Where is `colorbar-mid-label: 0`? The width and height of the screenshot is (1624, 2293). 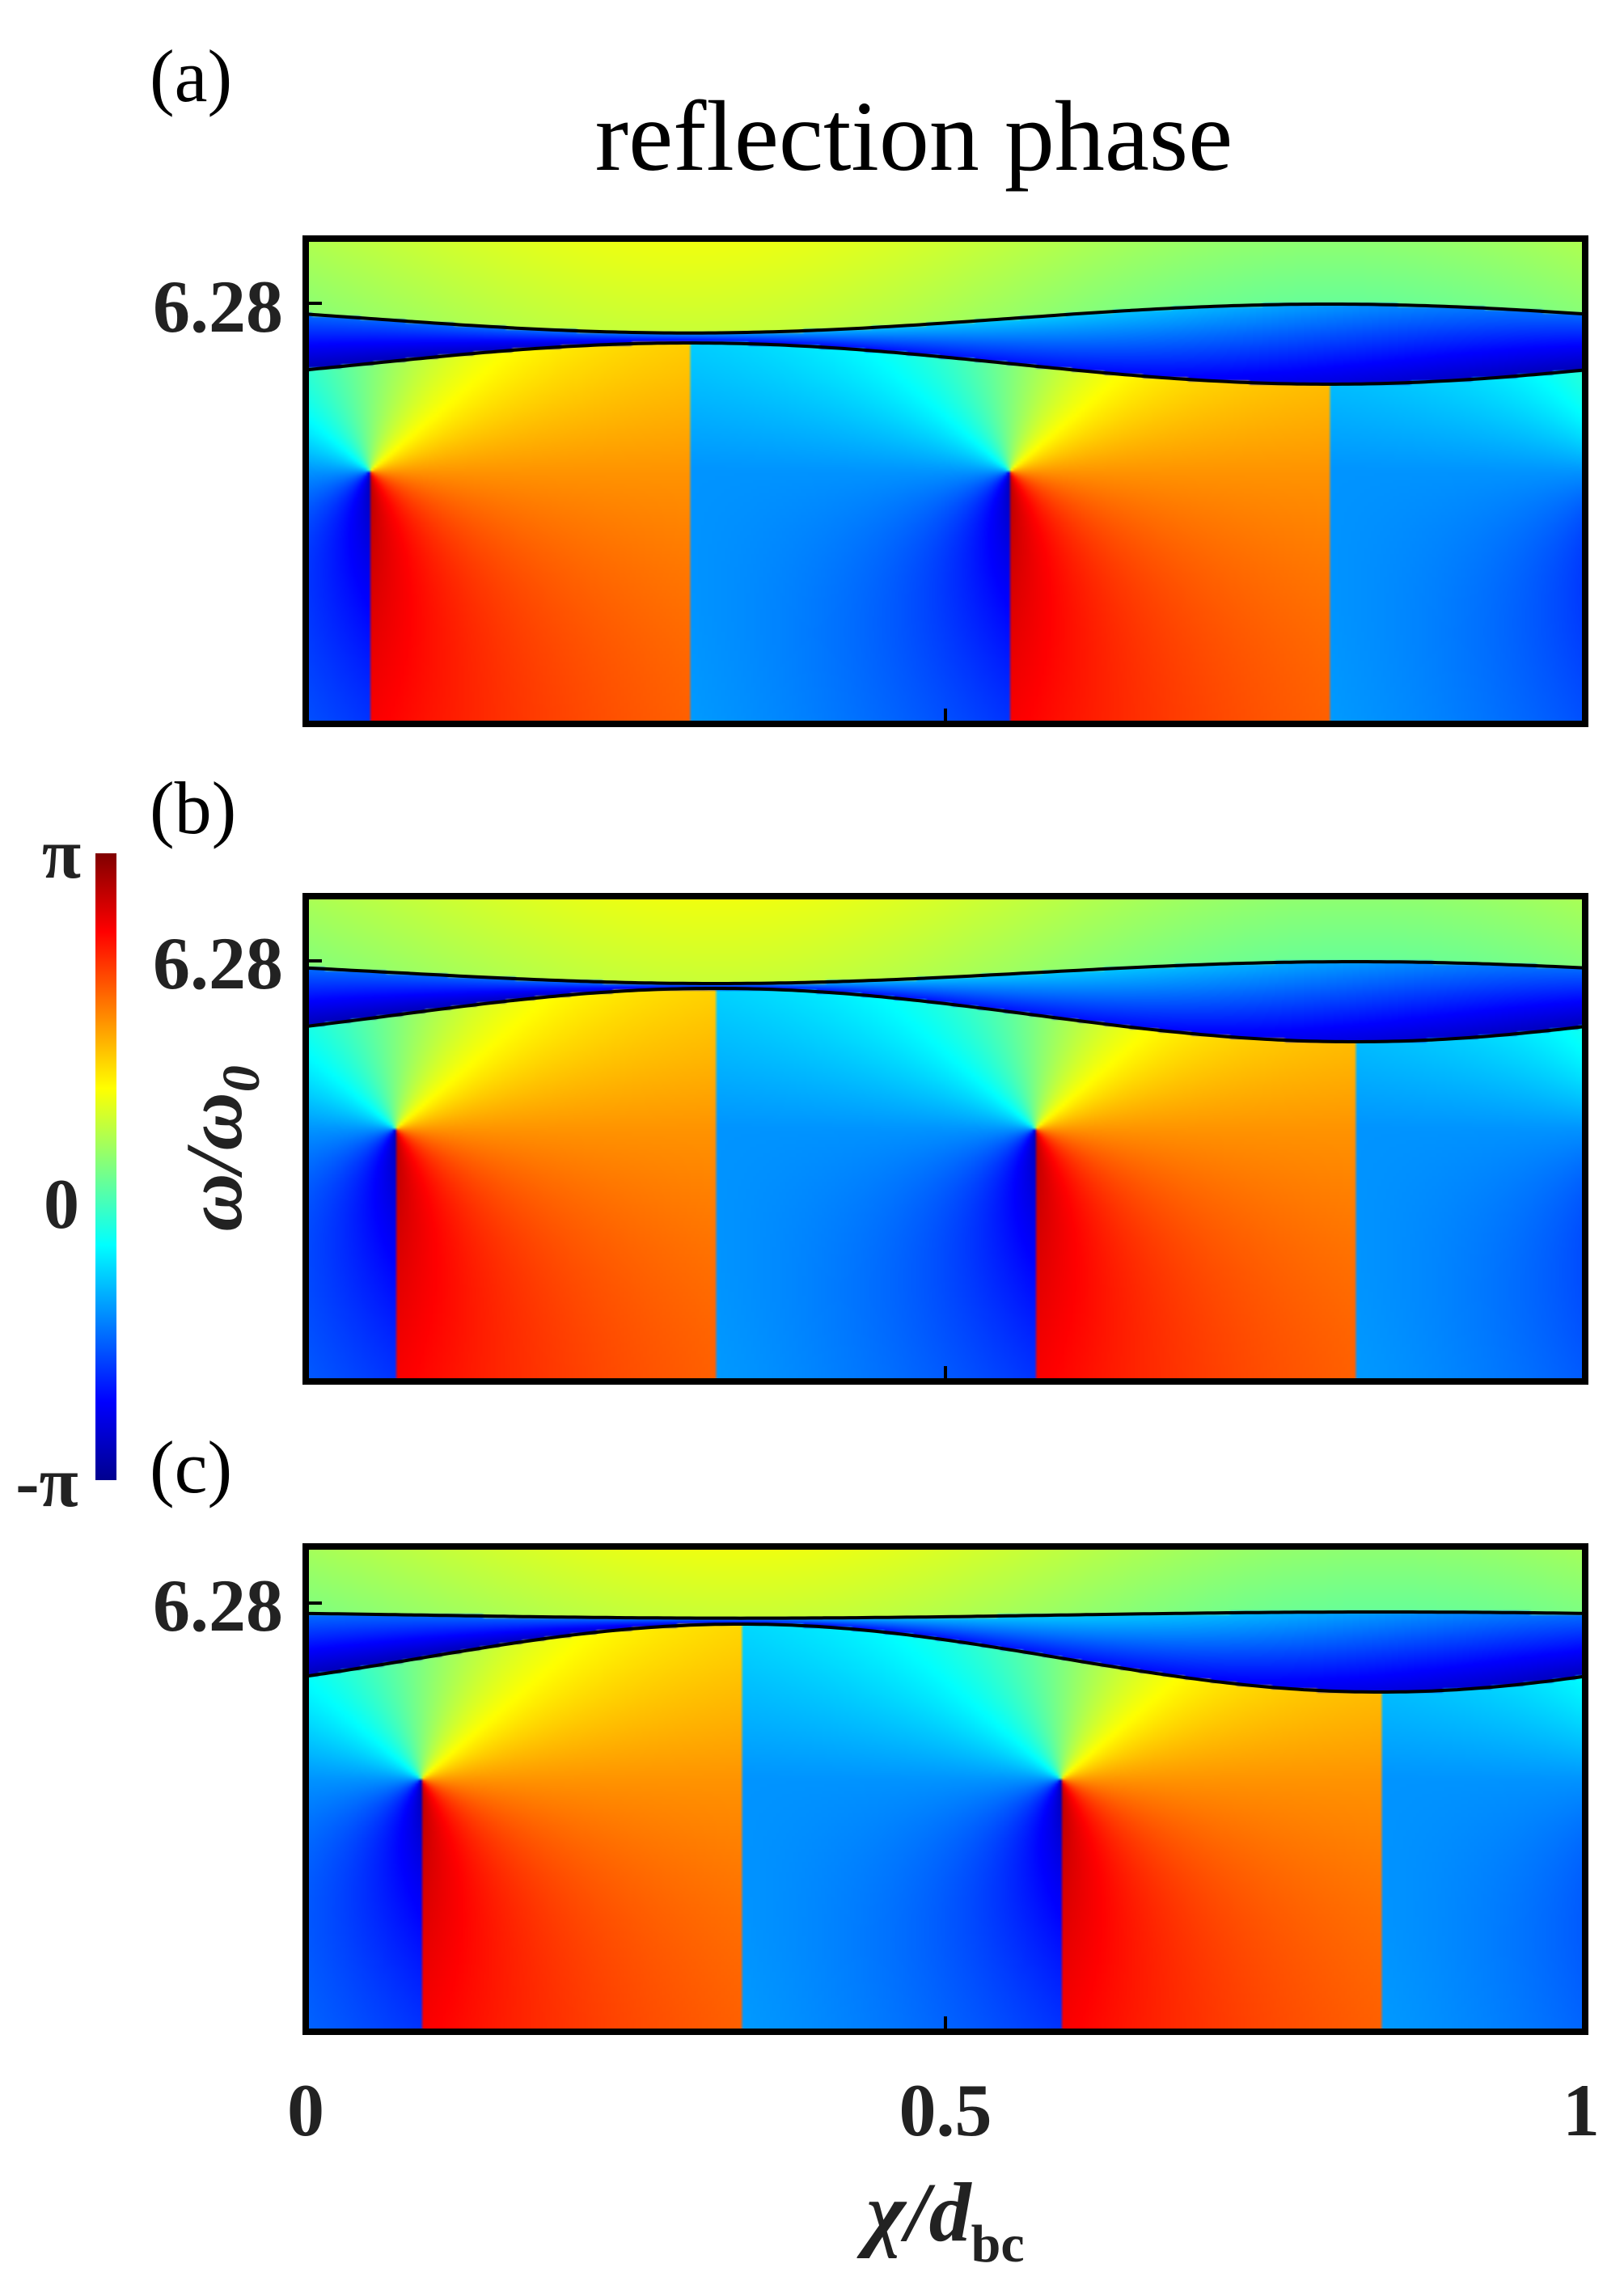
colorbar-mid-label: 0 is located at coordinates (61, 1205).